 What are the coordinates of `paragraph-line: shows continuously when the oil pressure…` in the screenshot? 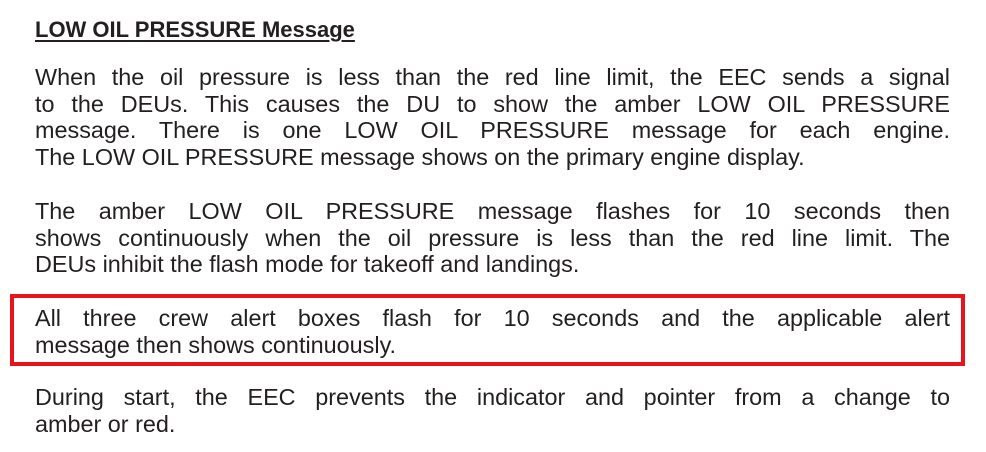 It's located at (492, 237).